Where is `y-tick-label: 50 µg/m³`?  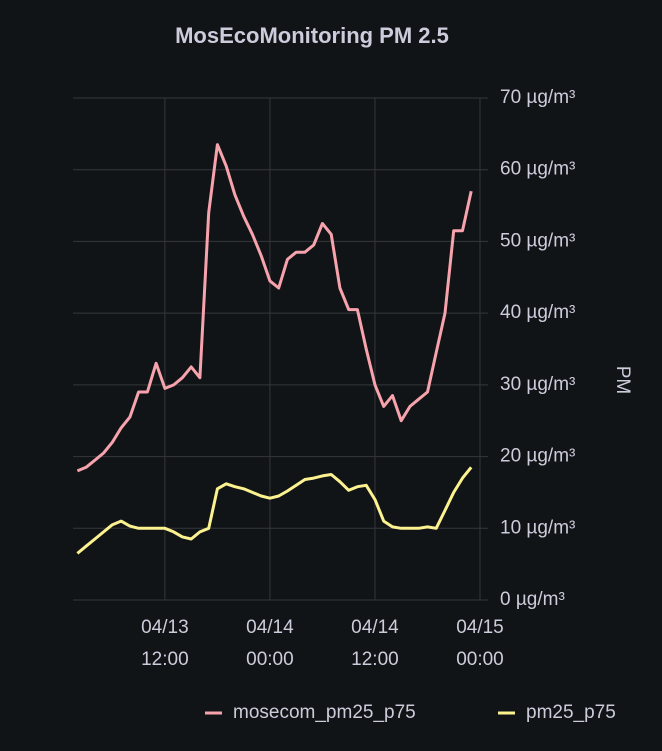 y-tick-label: 50 µg/m³ is located at coordinates (537, 240).